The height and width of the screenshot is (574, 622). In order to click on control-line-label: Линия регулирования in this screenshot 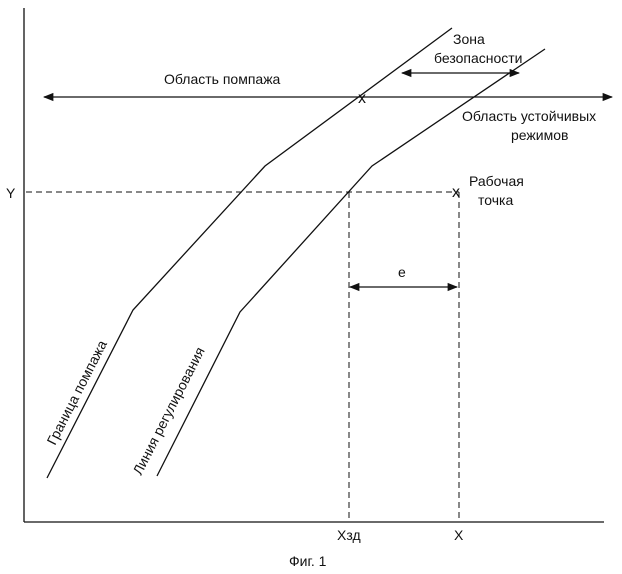, I will do `click(168, 410)`.